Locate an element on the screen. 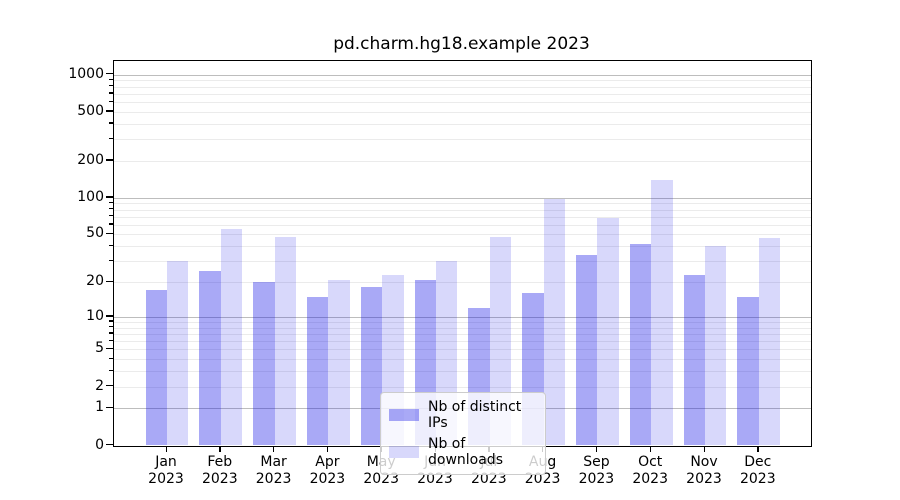  x-tick-label-mar: Mar 2023 is located at coordinates (274, 471).